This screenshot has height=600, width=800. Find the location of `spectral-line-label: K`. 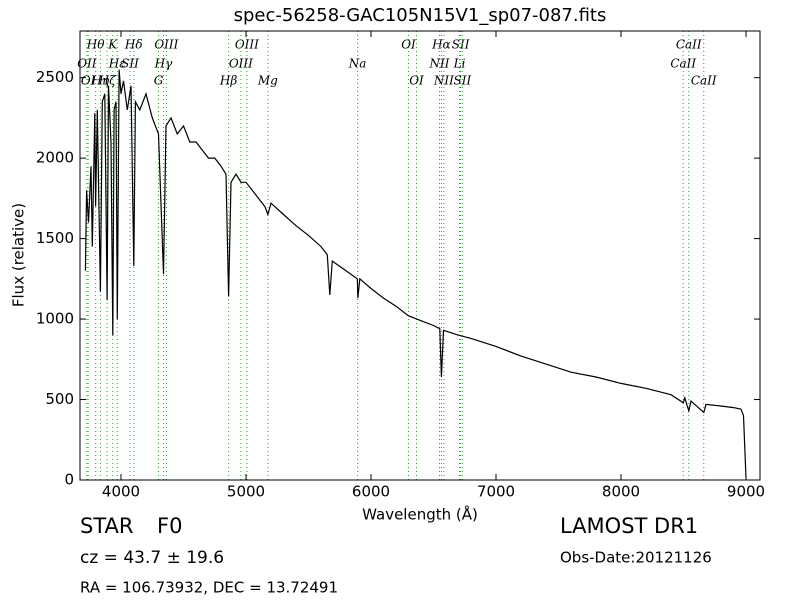

spectral-line-label: K is located at coordinates (112, 45).